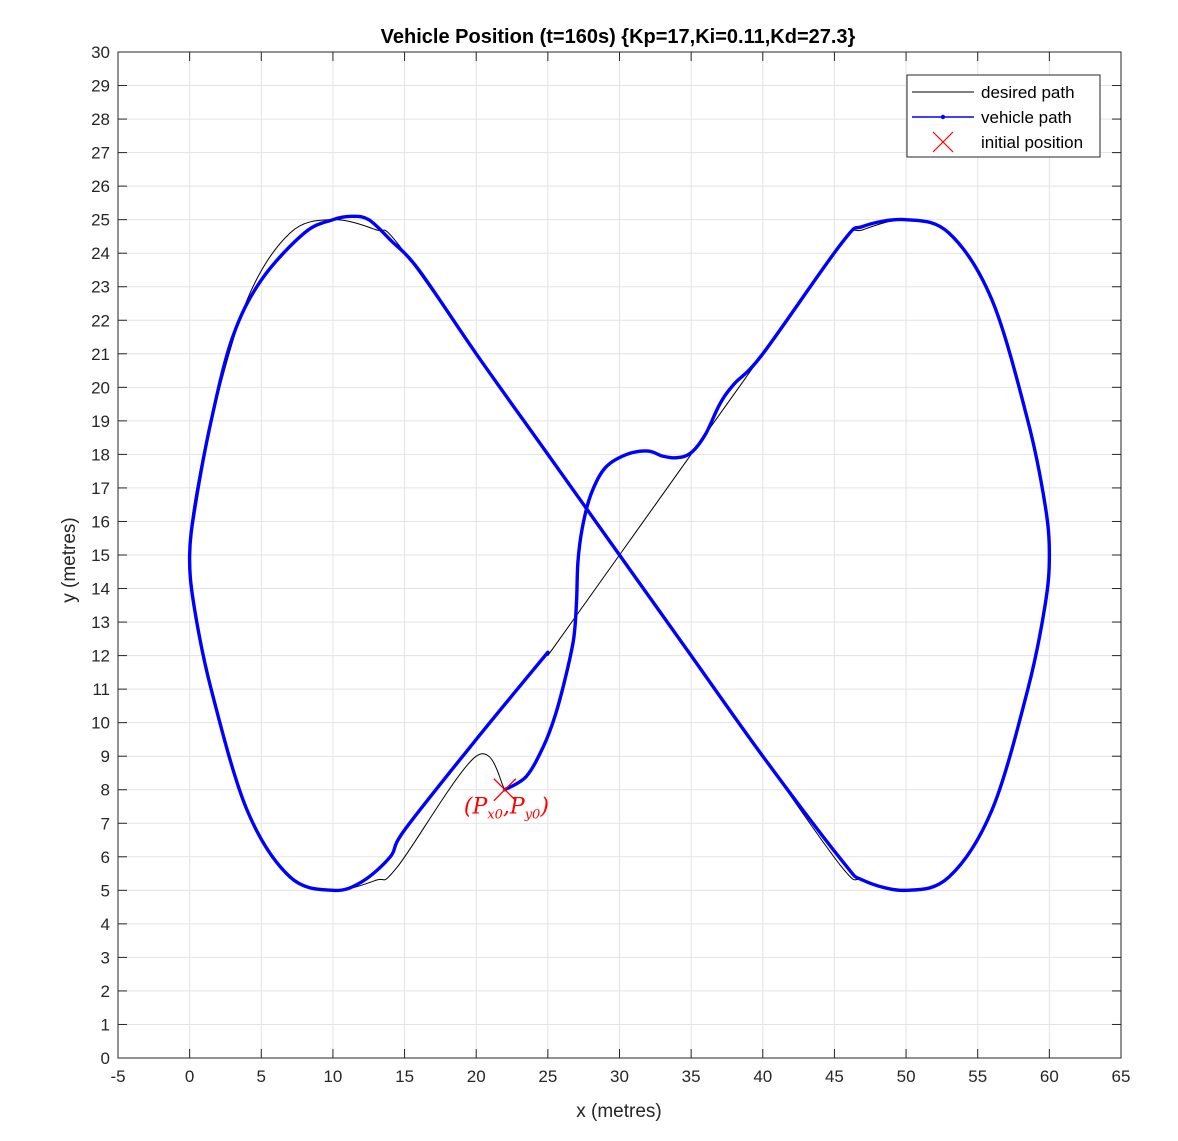  I want to click on y-tick-label: 28, so click(100, 119).